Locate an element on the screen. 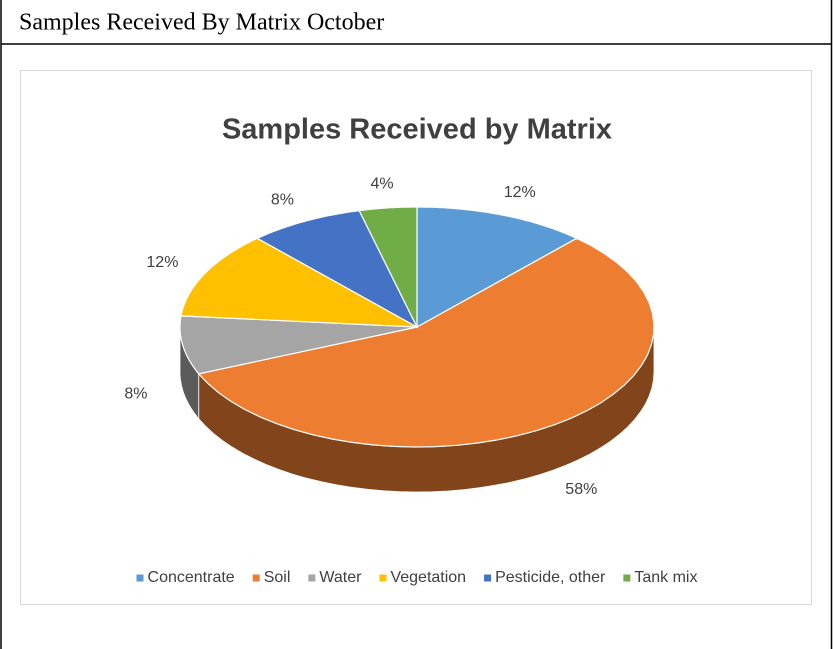 Image resolution: width=833 pixels, height=649 pixels. chart-title: Samples Received by Matrix is located at coordinates (417, 130).